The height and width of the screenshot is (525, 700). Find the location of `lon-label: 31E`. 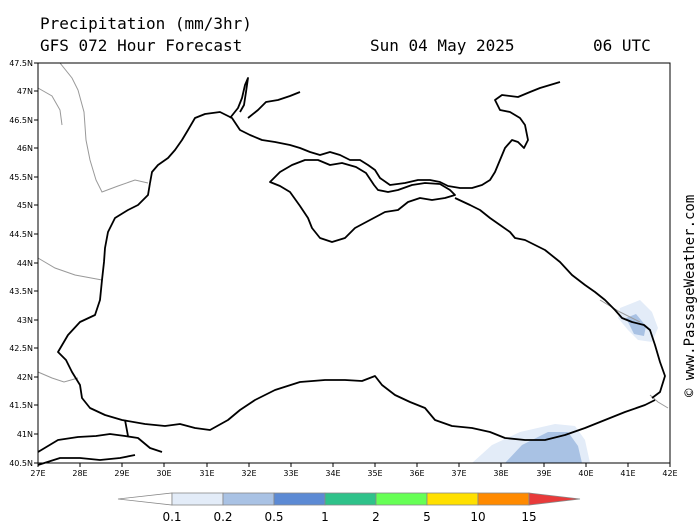

lon-label: 31E is located at coordinates (206, 473).